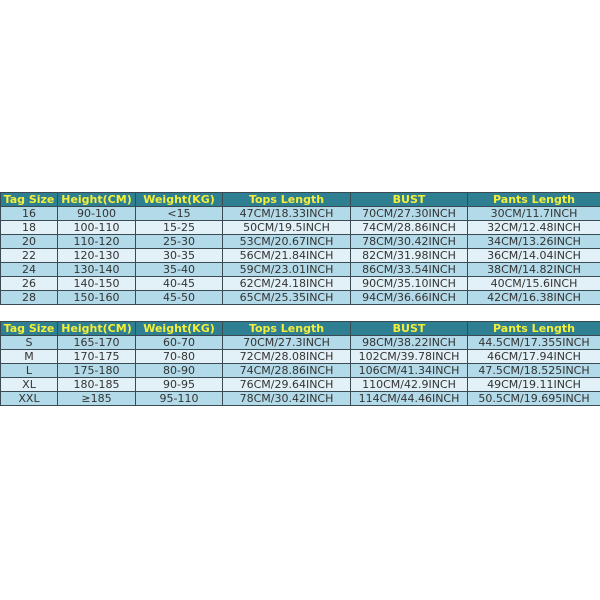 This screenshot has width=600, height=600. Describe the element at coordinates (29, 297) in the screenshot. I see `table-cell: 28` at that location.